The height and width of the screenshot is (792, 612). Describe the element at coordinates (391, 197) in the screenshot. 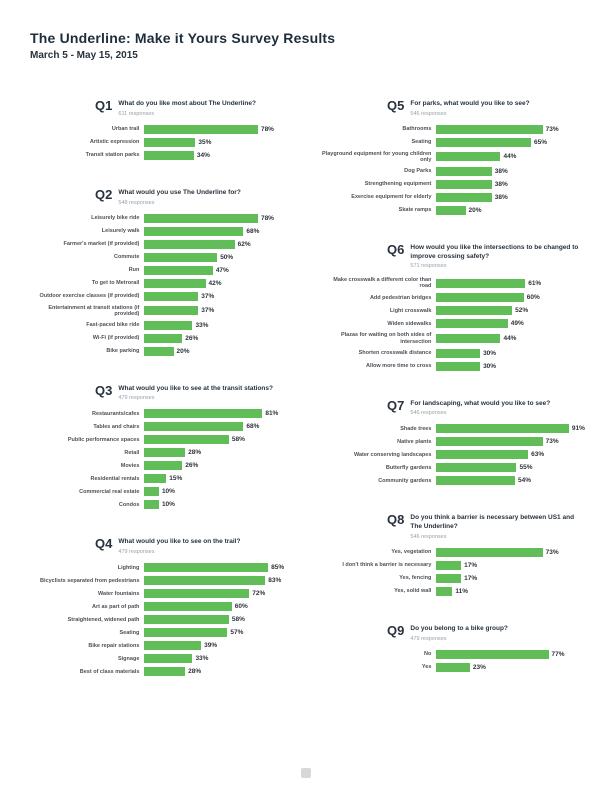

I see `bar-label: Exercise equipment for elderly` at that location.